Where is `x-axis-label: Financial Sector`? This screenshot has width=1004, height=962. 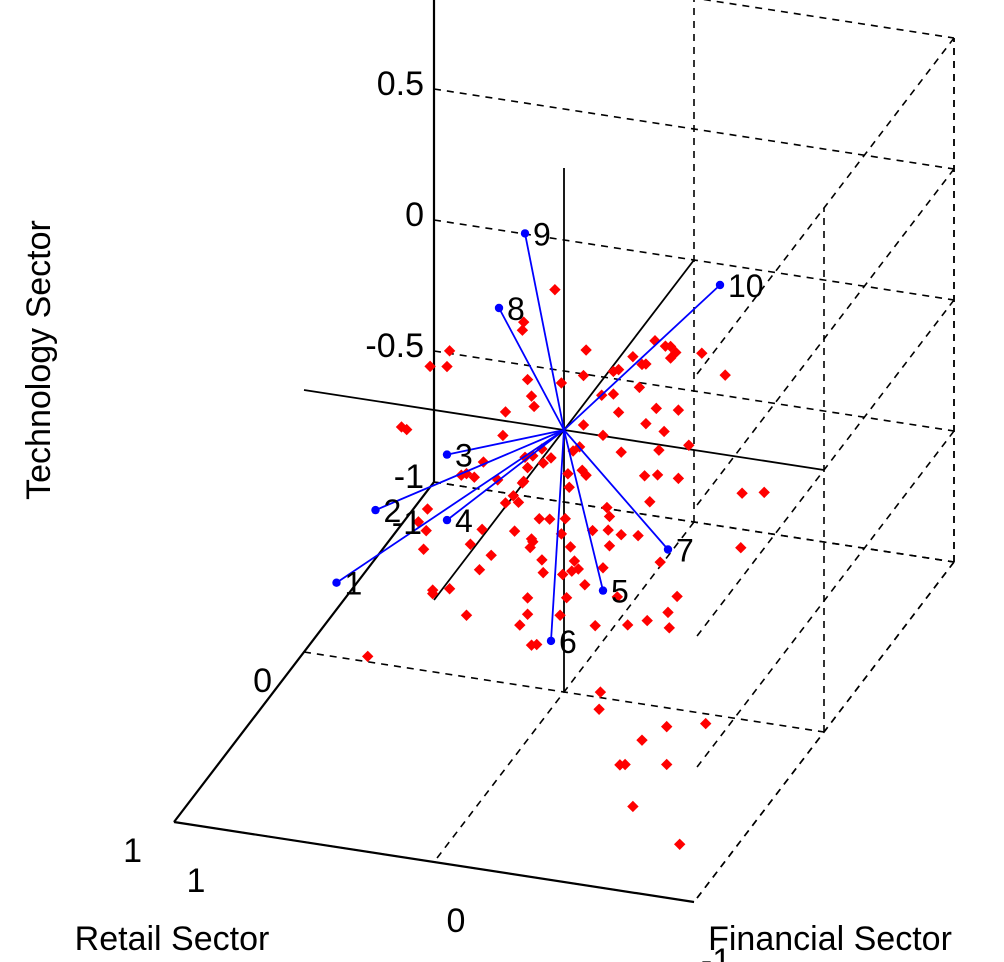
x-axis-label: Financial Sector is located at coordinates (830, 939).